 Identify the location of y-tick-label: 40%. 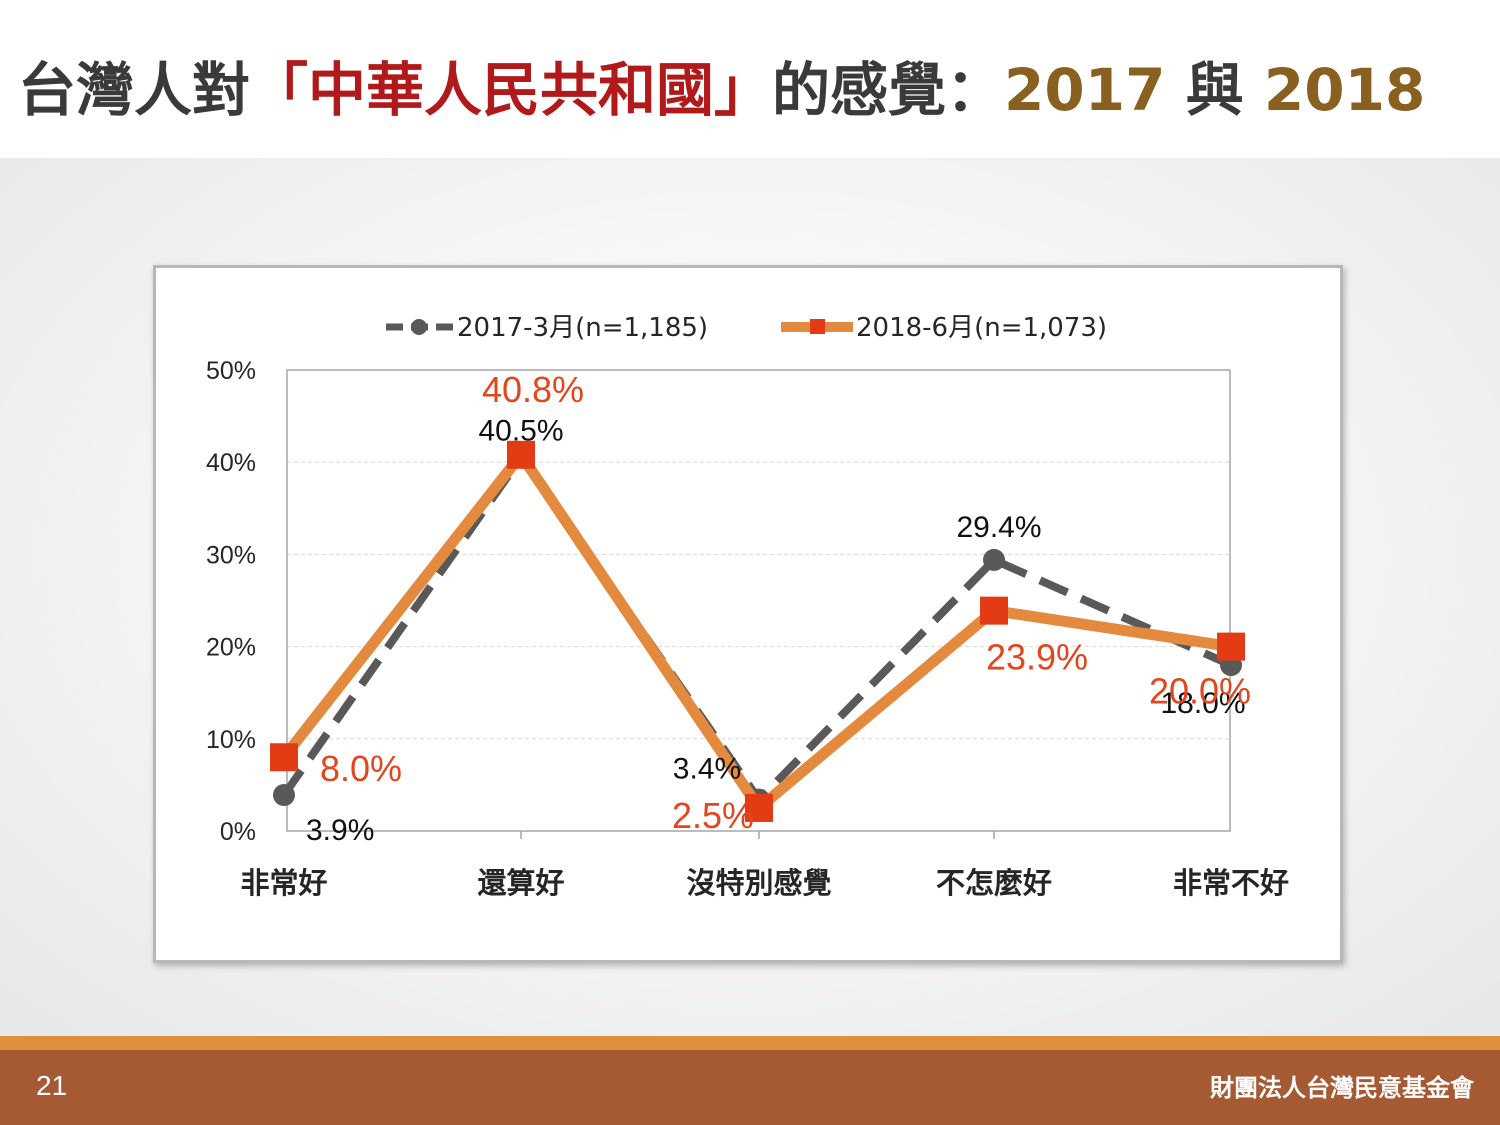
(231, 463).